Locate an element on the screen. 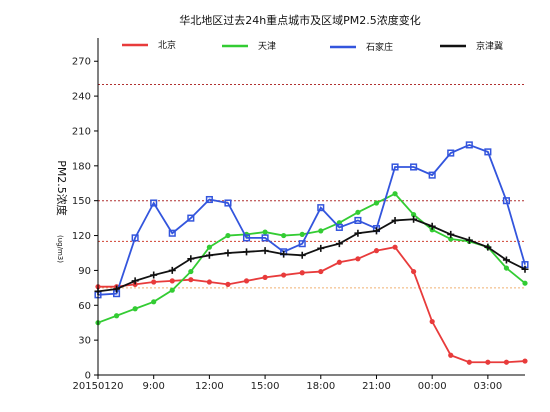  legend-label-jingjinji: 京津冀 is located at coordinates (489, 46).